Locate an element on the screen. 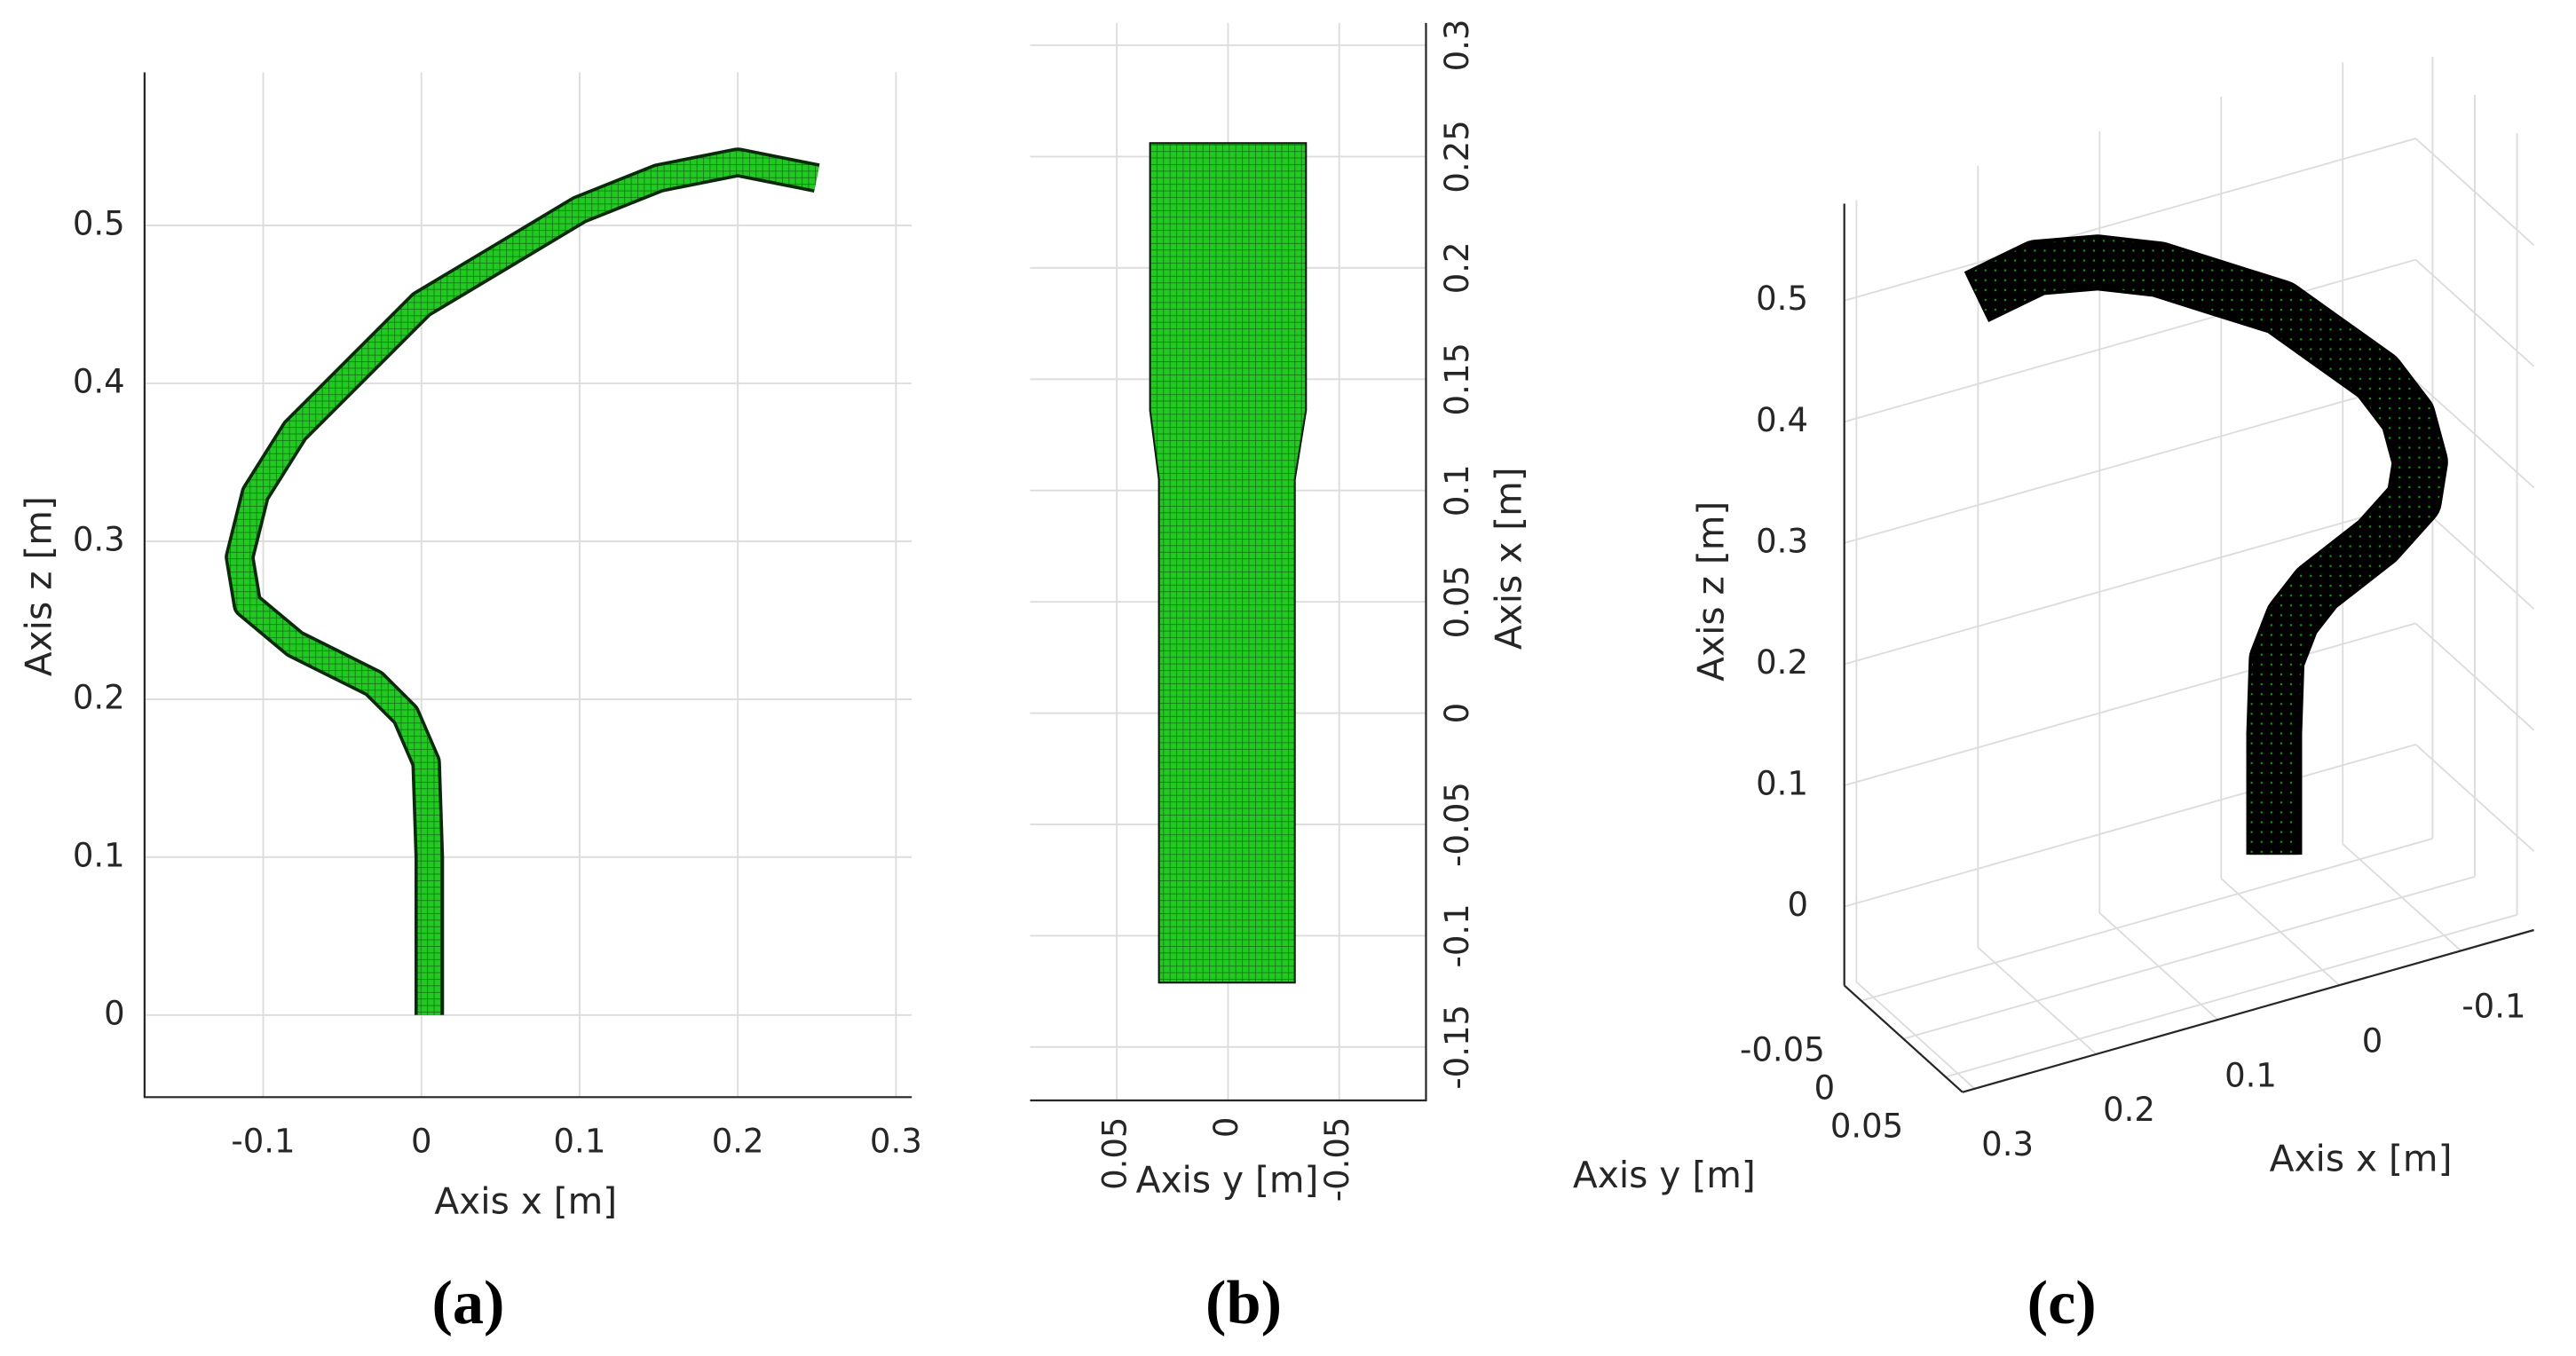 The width and height of the screenshot is (2576, 1356). z-tick-label: 0 is located at coordinates (1797, 905).